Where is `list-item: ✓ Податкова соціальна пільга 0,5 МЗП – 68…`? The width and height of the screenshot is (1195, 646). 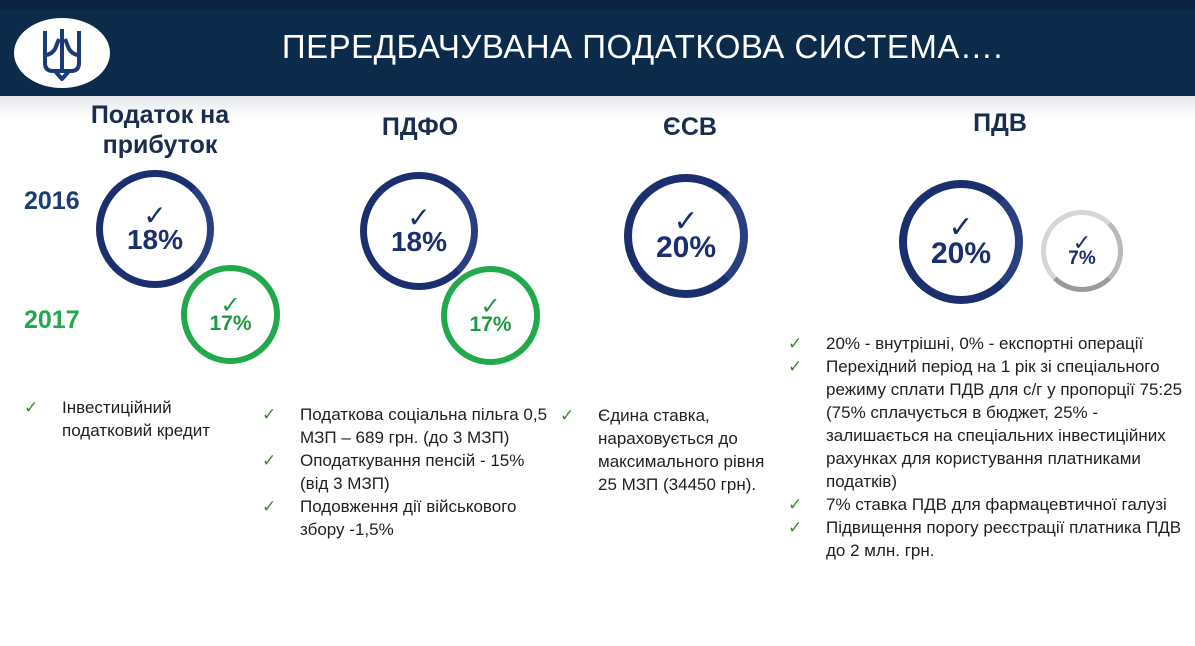 list-item: ✓ Податкова соціальна пільга 0,5 МЗП – 68… is located at coordinates (405, 426).